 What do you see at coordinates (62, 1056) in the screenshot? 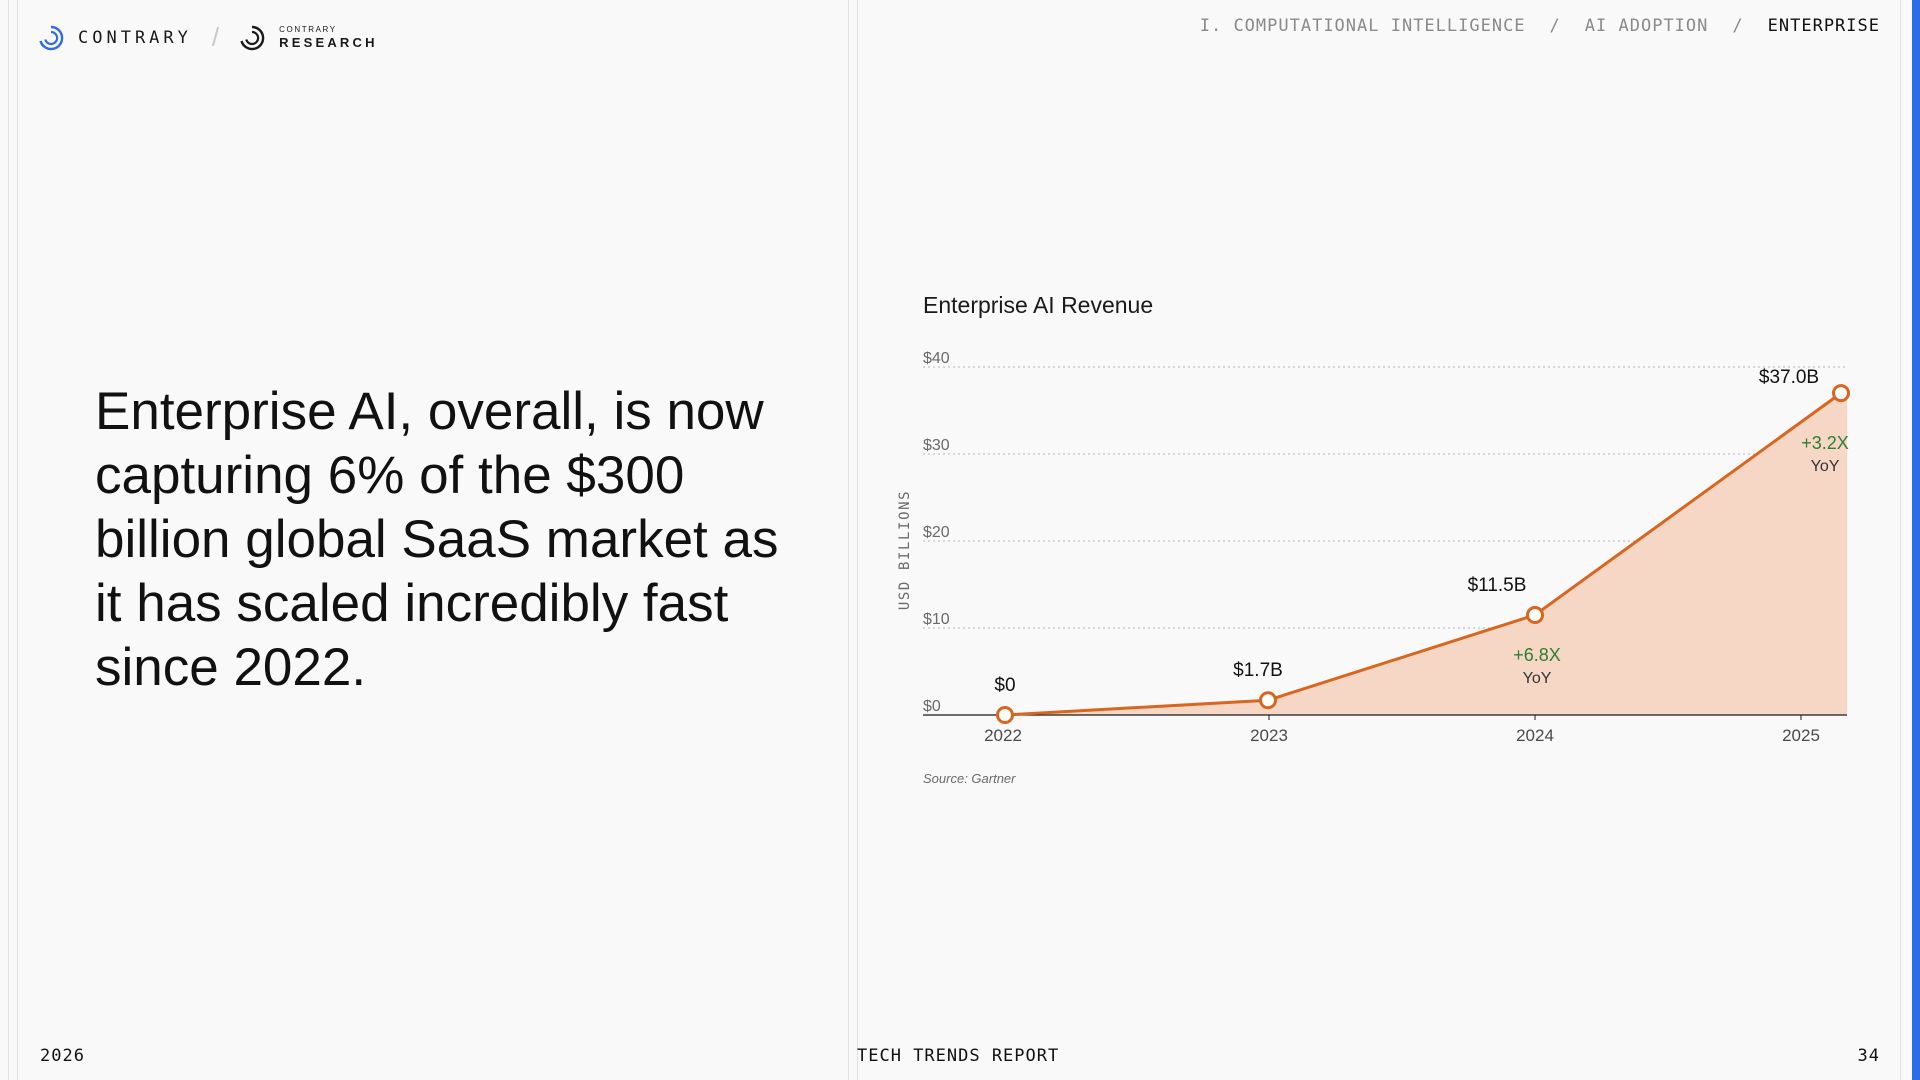
I see `footer-year: 2026` at bounding box center [62, 1056].